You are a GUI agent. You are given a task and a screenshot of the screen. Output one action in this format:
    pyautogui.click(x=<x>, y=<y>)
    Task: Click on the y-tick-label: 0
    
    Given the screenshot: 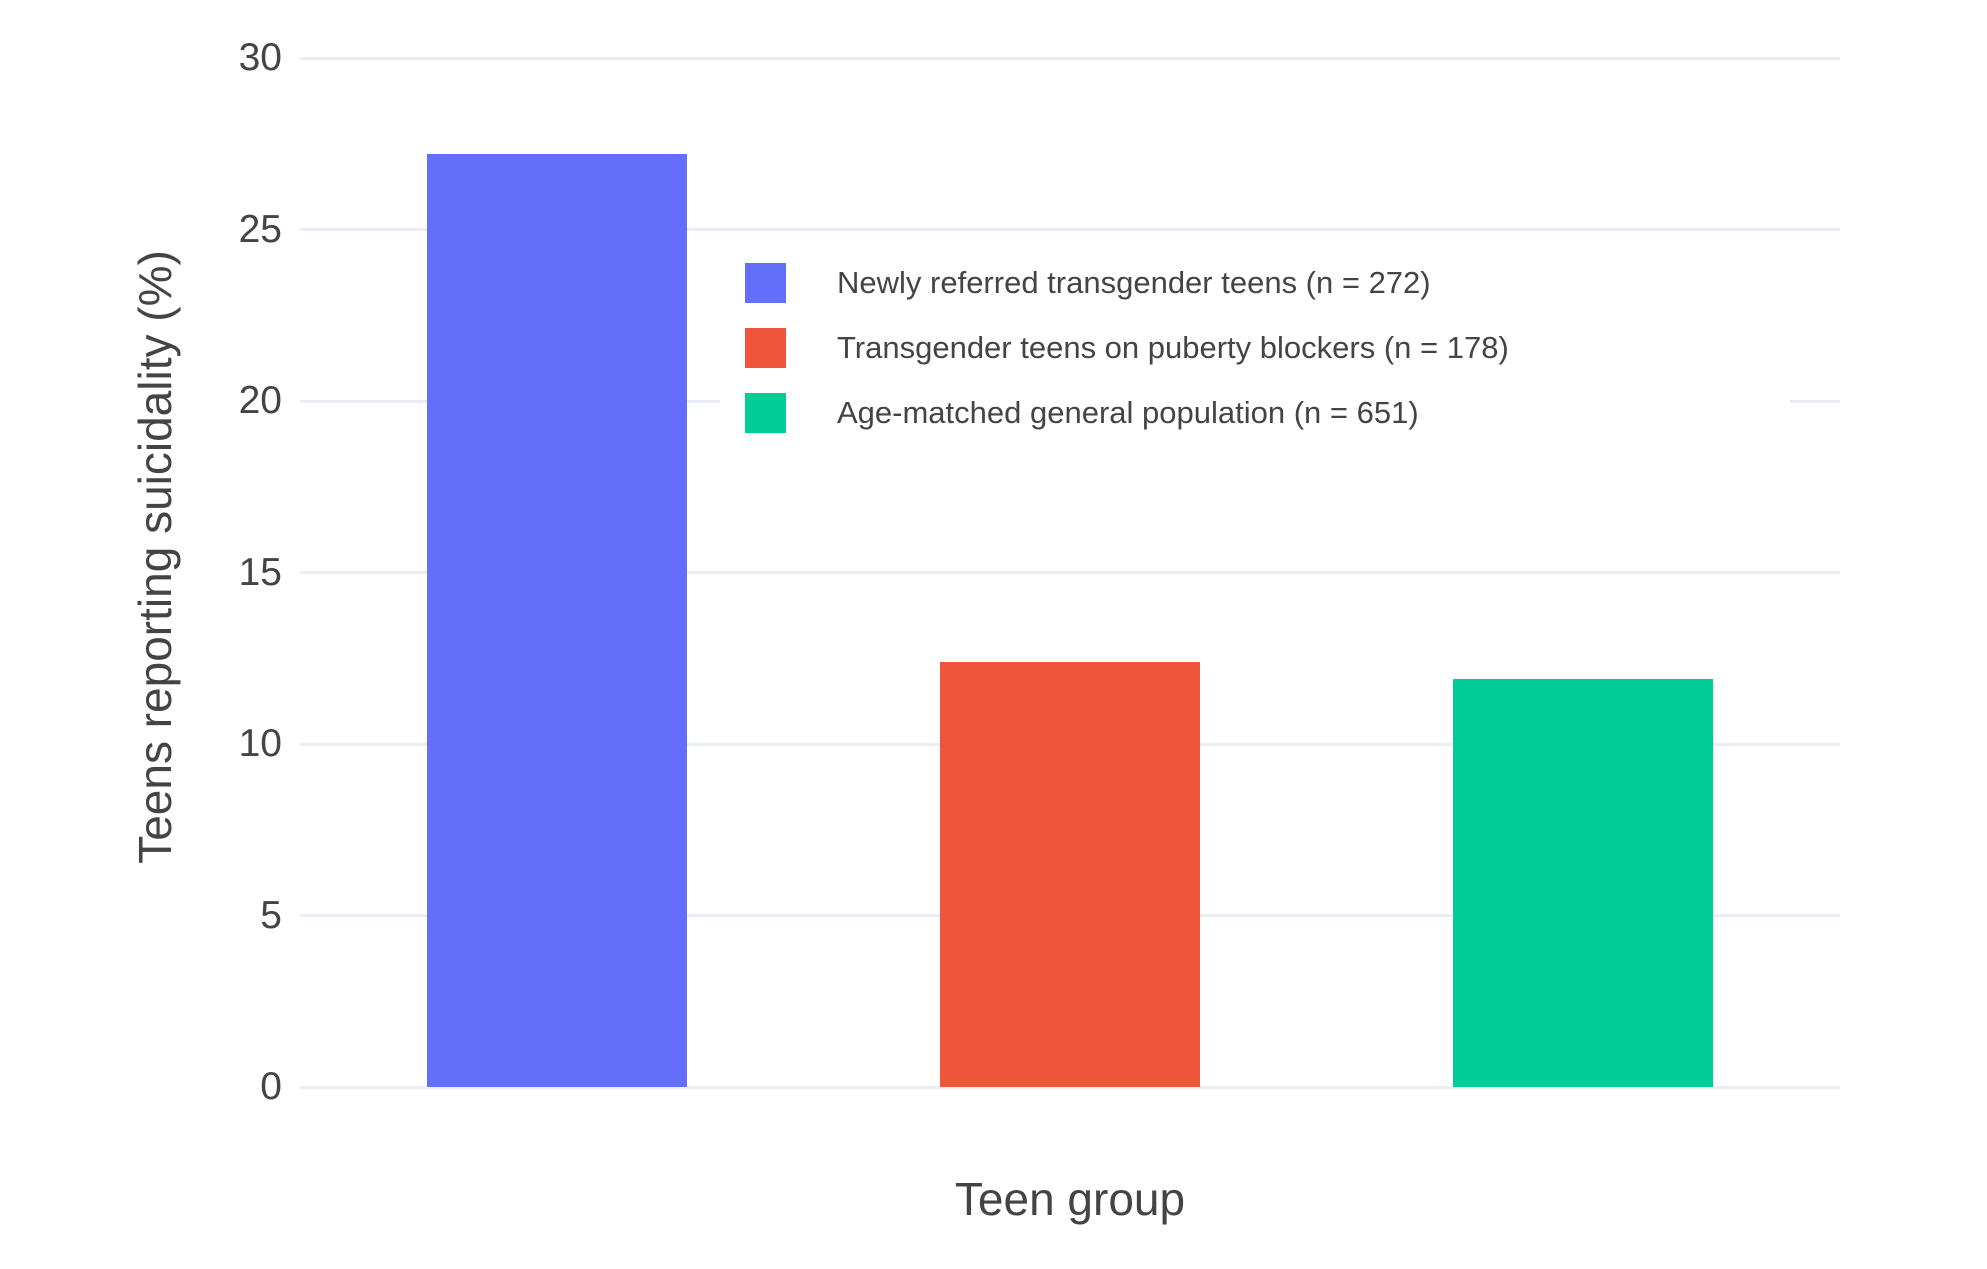 What is the action you would take?
    pyautogui.click(x=271, y=1086)
    